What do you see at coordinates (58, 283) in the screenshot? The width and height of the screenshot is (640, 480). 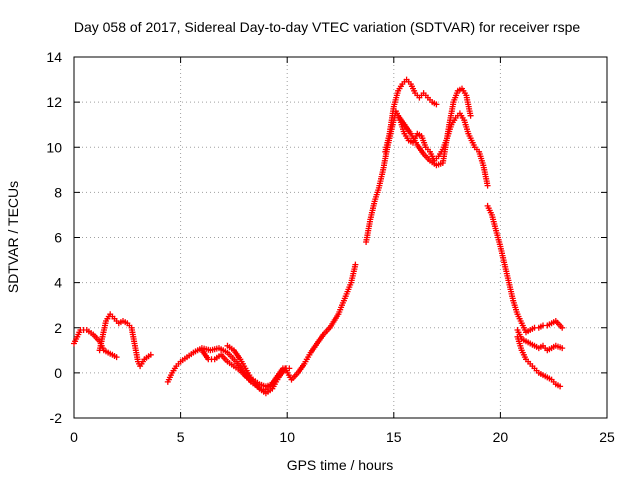 I see `y-tick-label: 4` at bounding box center [58, 283].